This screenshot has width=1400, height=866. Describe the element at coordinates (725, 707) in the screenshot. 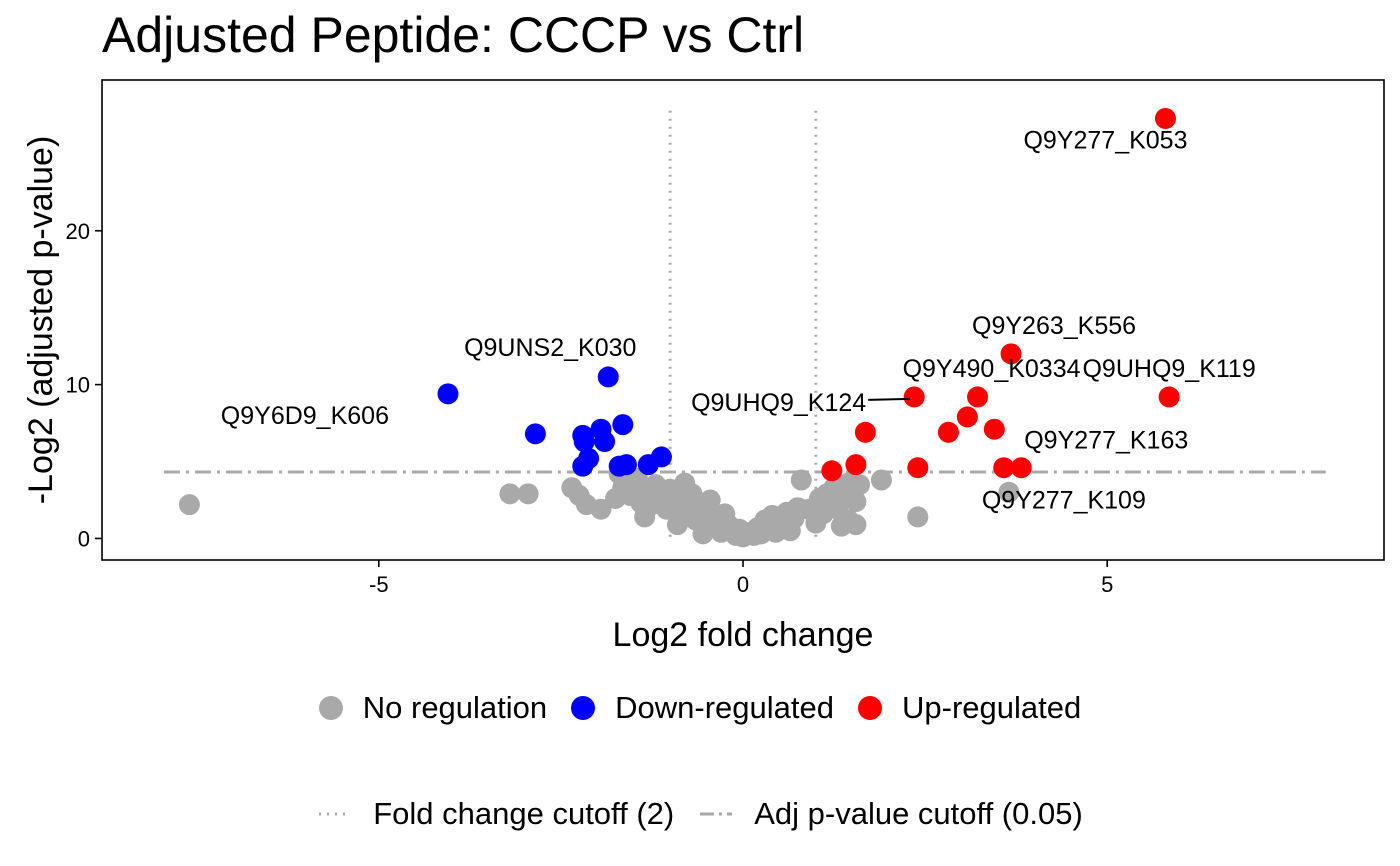

I see `legend-label: Down-regulated` at that location.